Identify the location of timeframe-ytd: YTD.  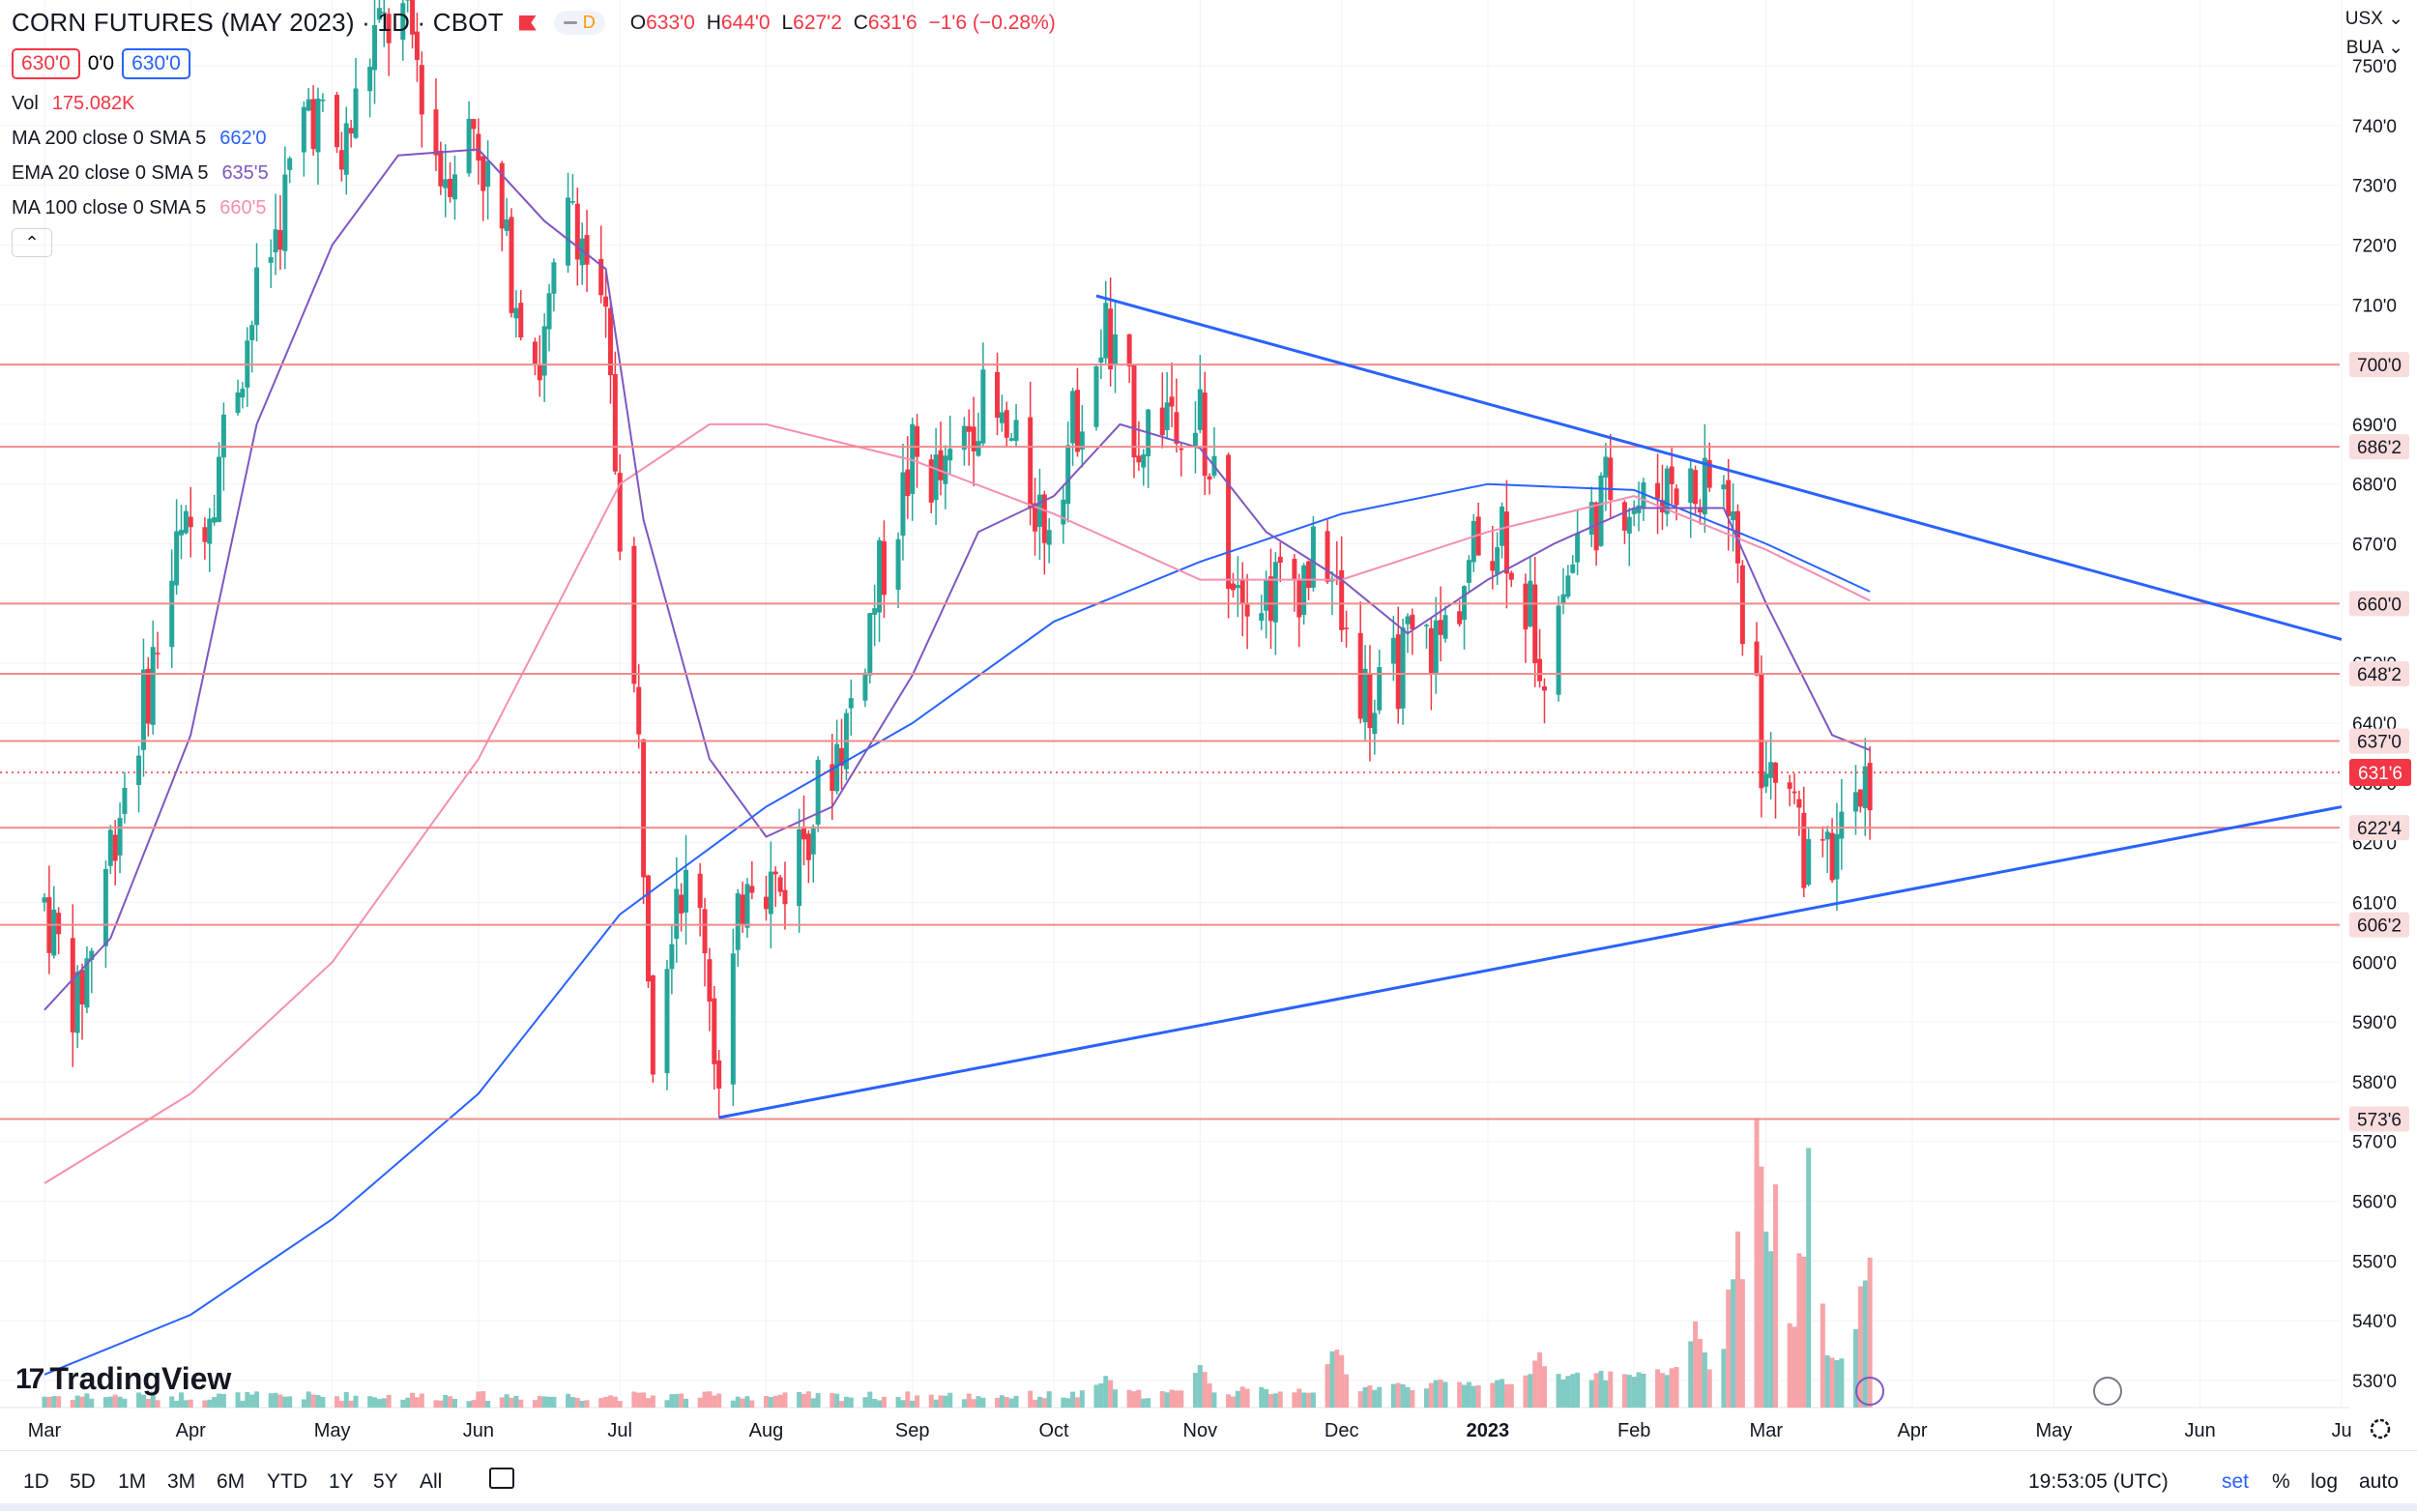
(287, 1481).